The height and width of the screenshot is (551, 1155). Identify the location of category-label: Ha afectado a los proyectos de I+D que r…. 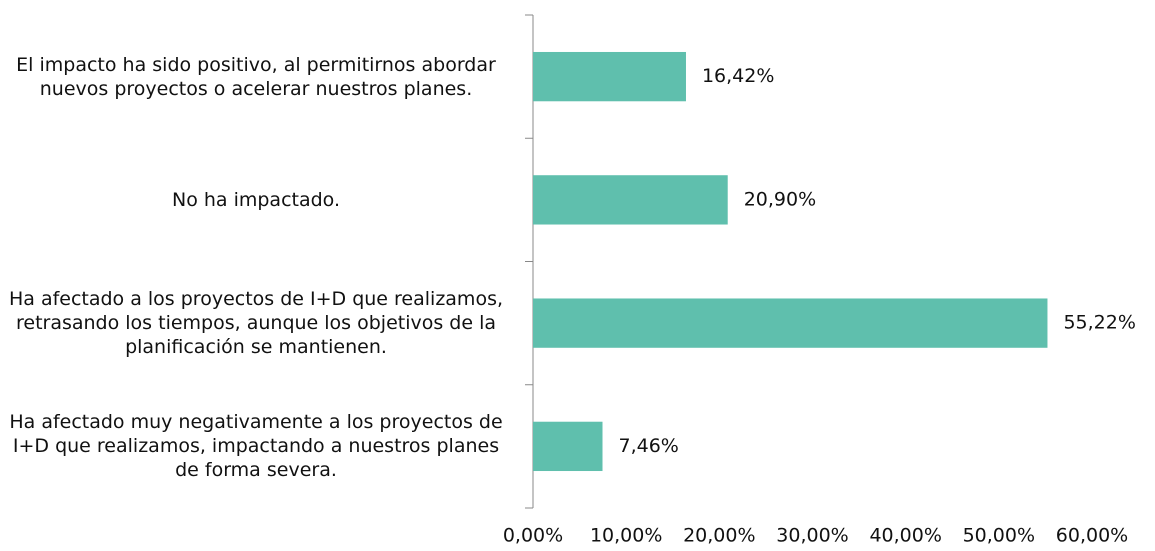
(256, 323).